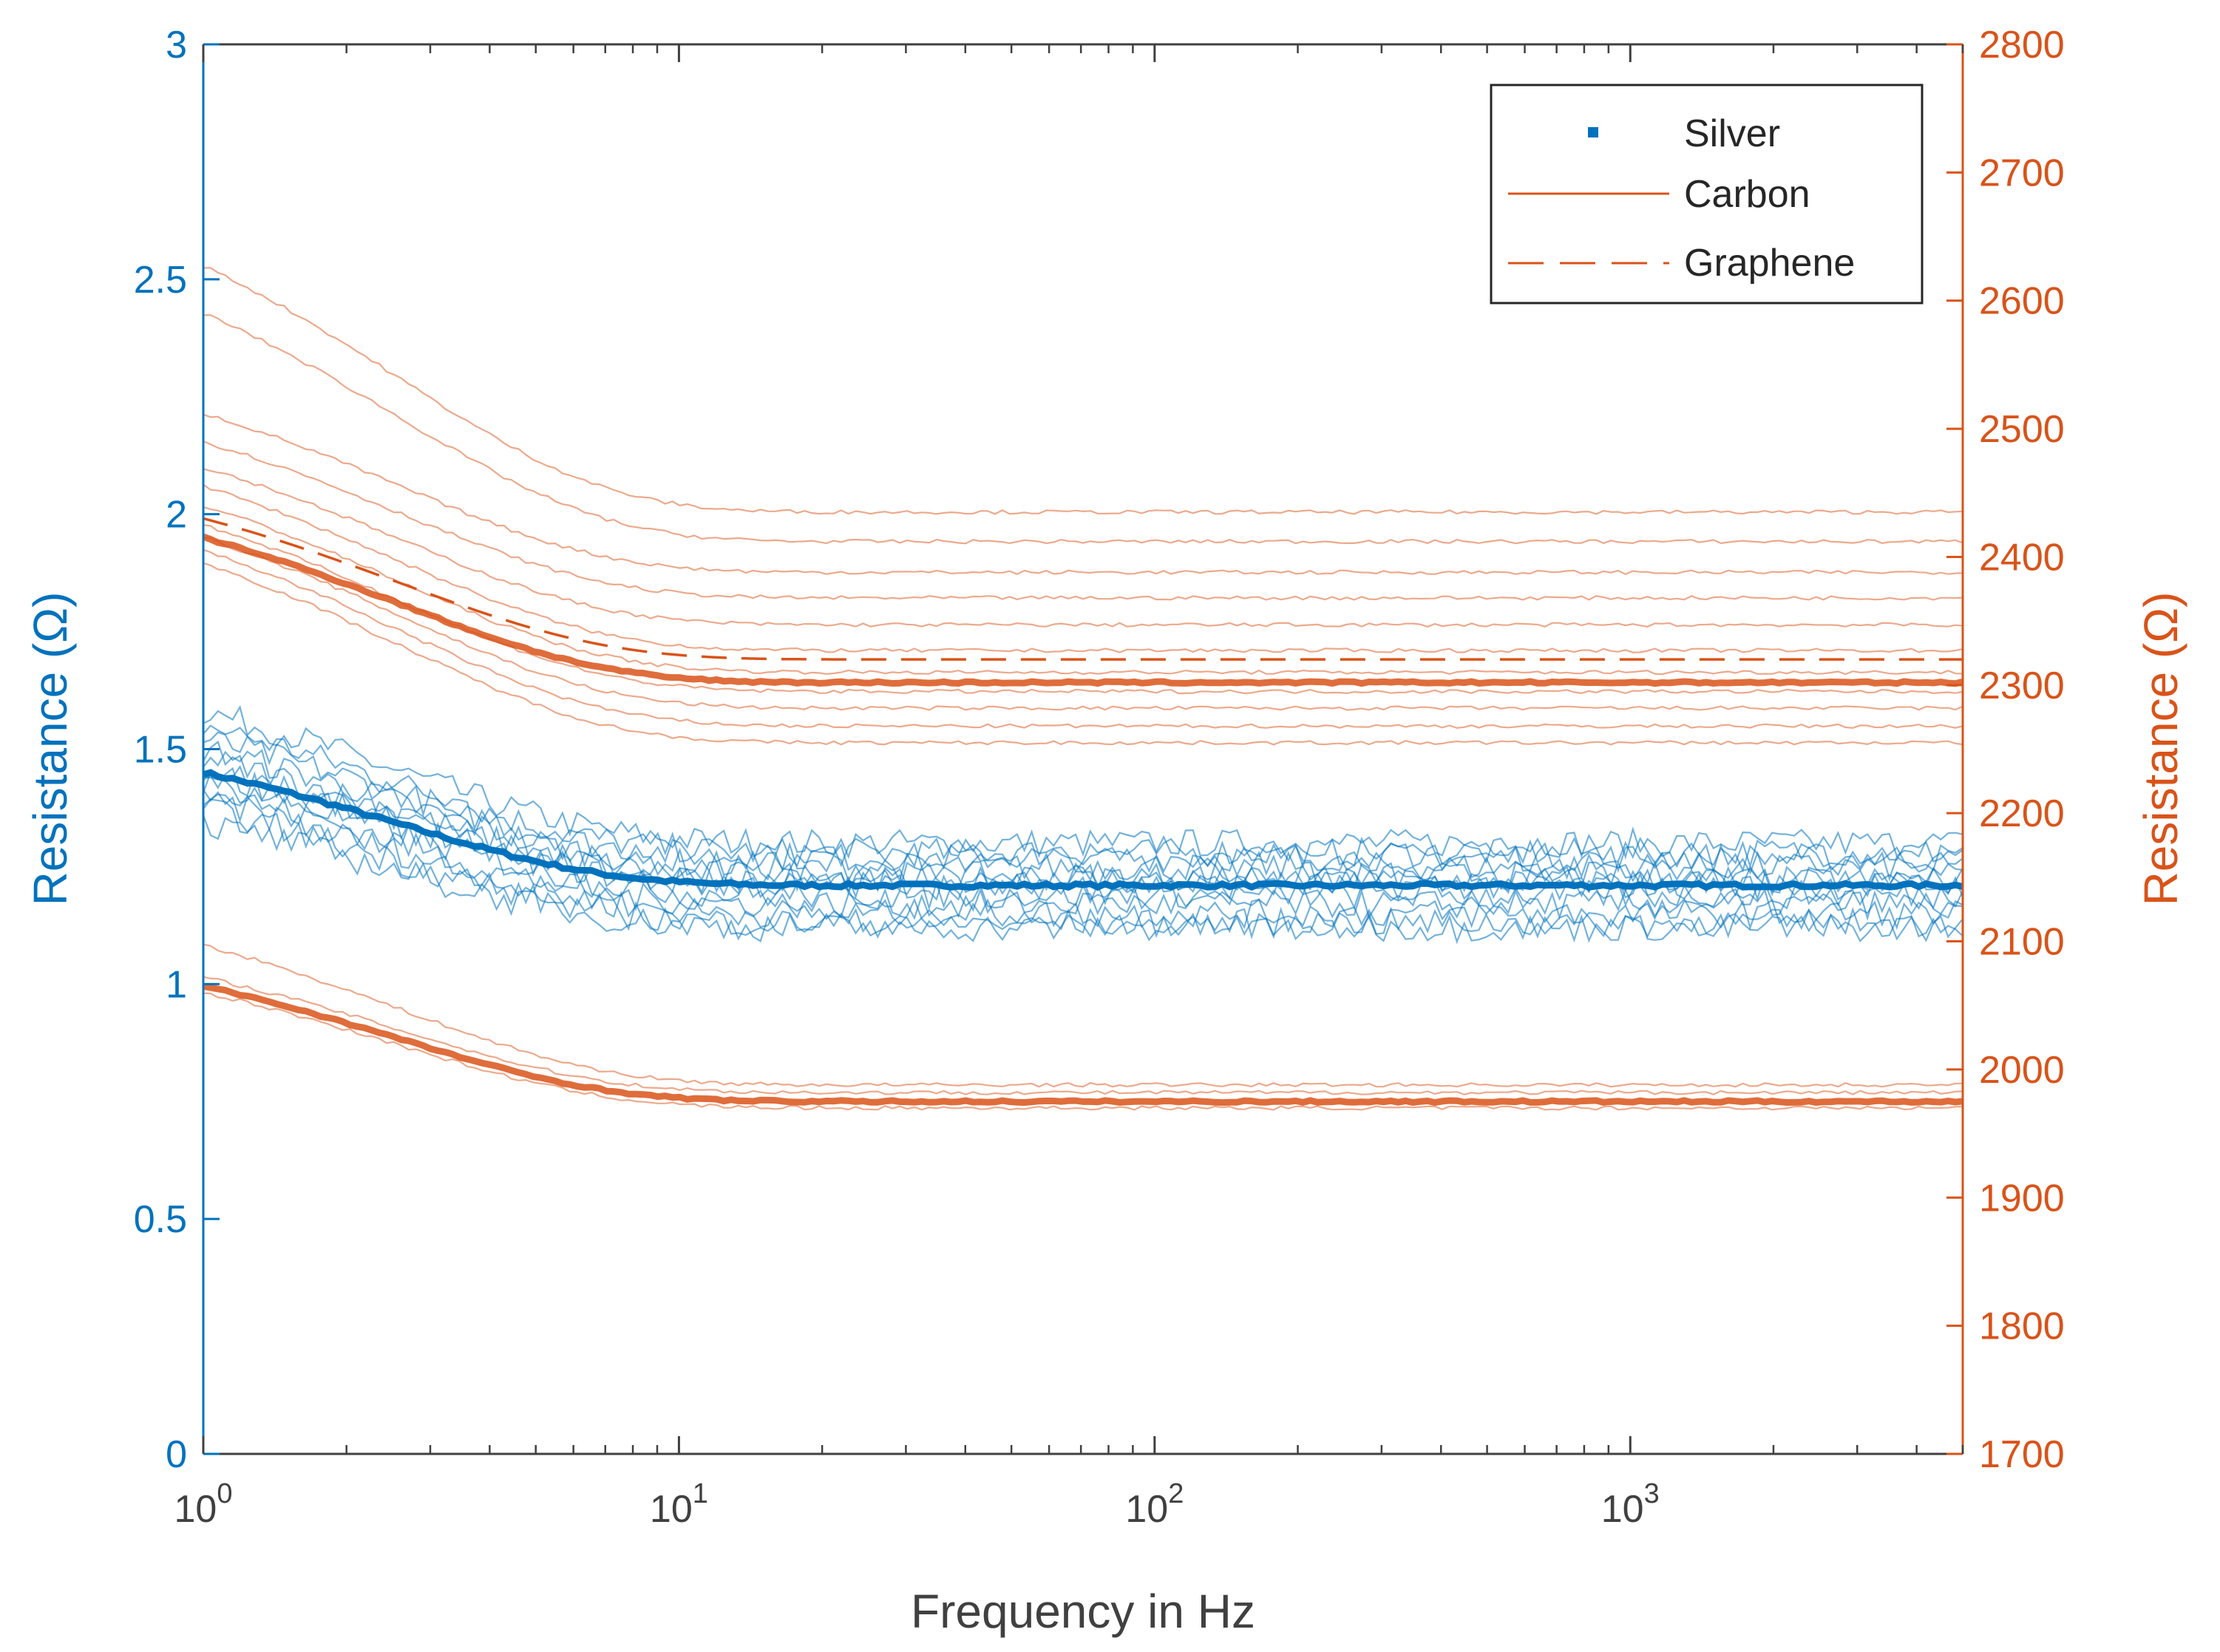  Describe the element at coordinates (2160, 749) in the screenshot. I see `y-axis-right-label: Resistance (Ω)` at that location.